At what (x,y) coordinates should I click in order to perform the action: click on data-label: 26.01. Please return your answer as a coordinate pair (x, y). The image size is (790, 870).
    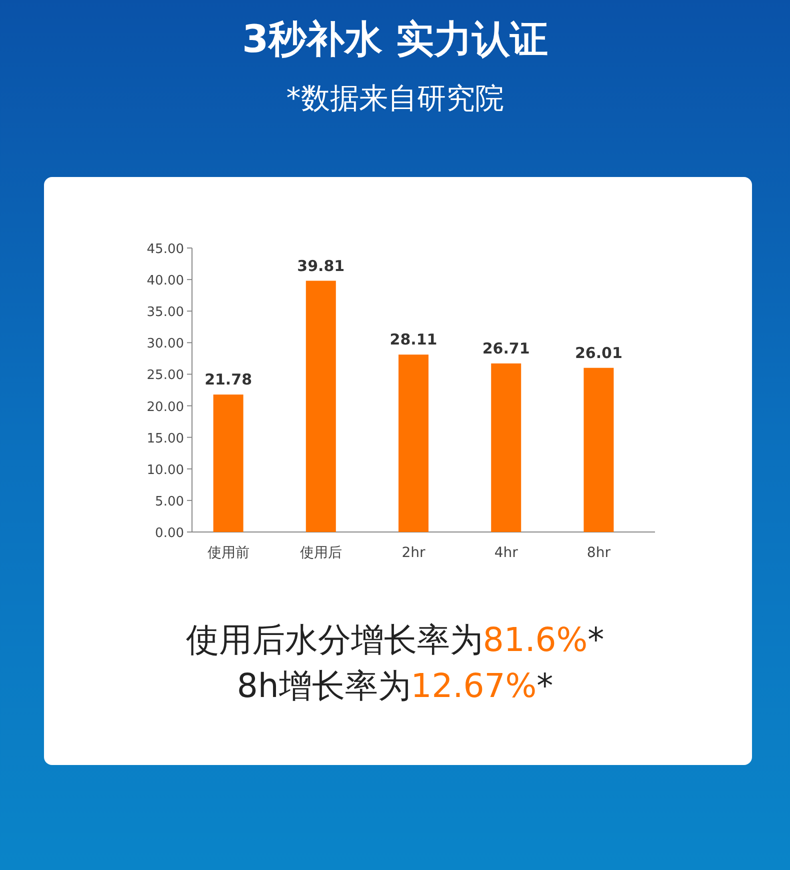
    Looking at the image, I should click on (598, 353).